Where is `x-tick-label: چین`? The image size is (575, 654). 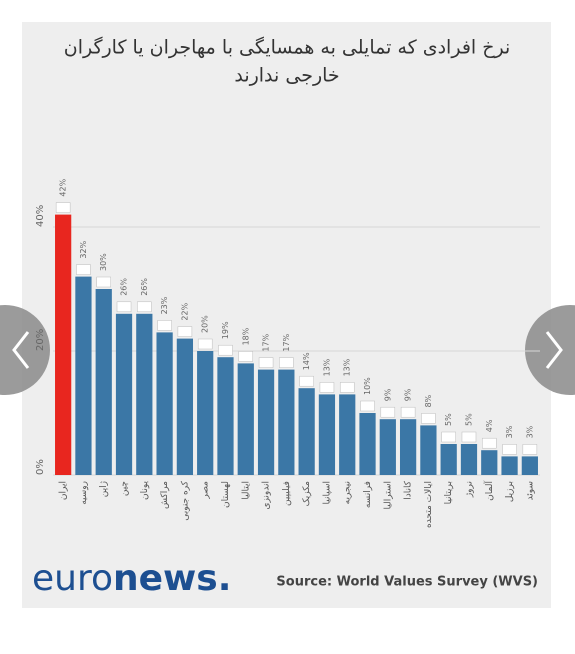
x-tick-label: چین is located at coordinates (125, 488).